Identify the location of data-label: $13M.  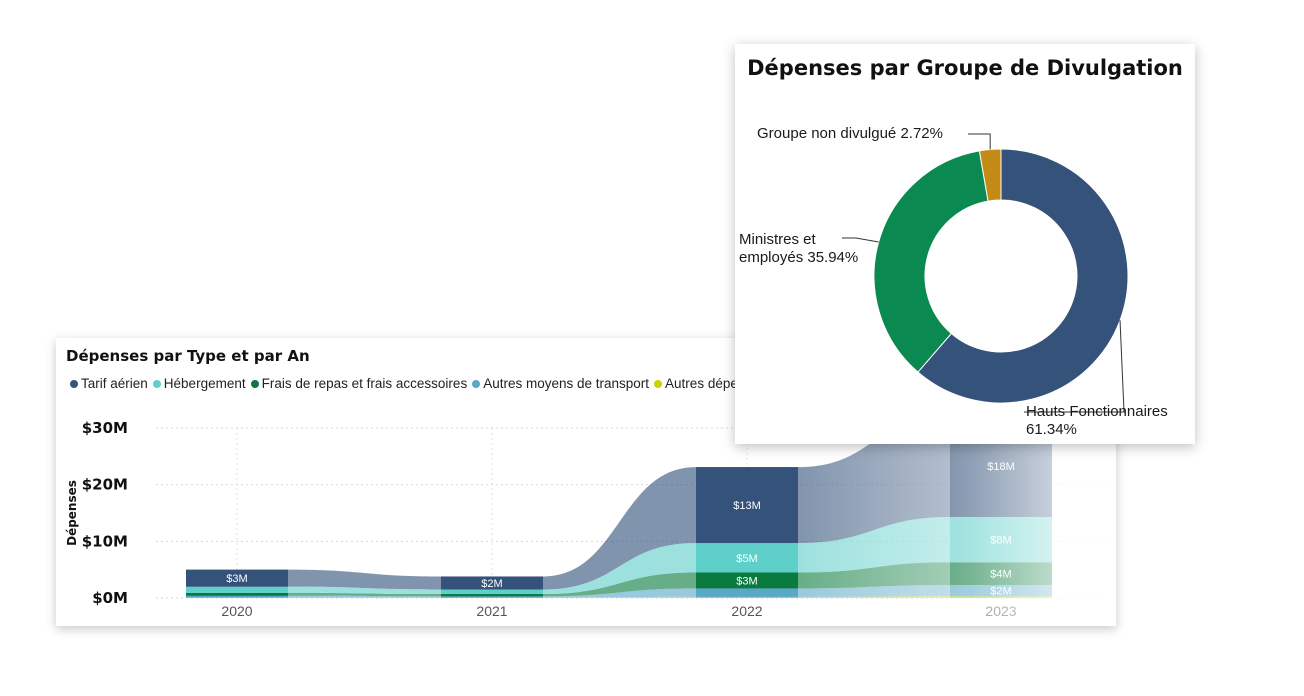
(747, 506).